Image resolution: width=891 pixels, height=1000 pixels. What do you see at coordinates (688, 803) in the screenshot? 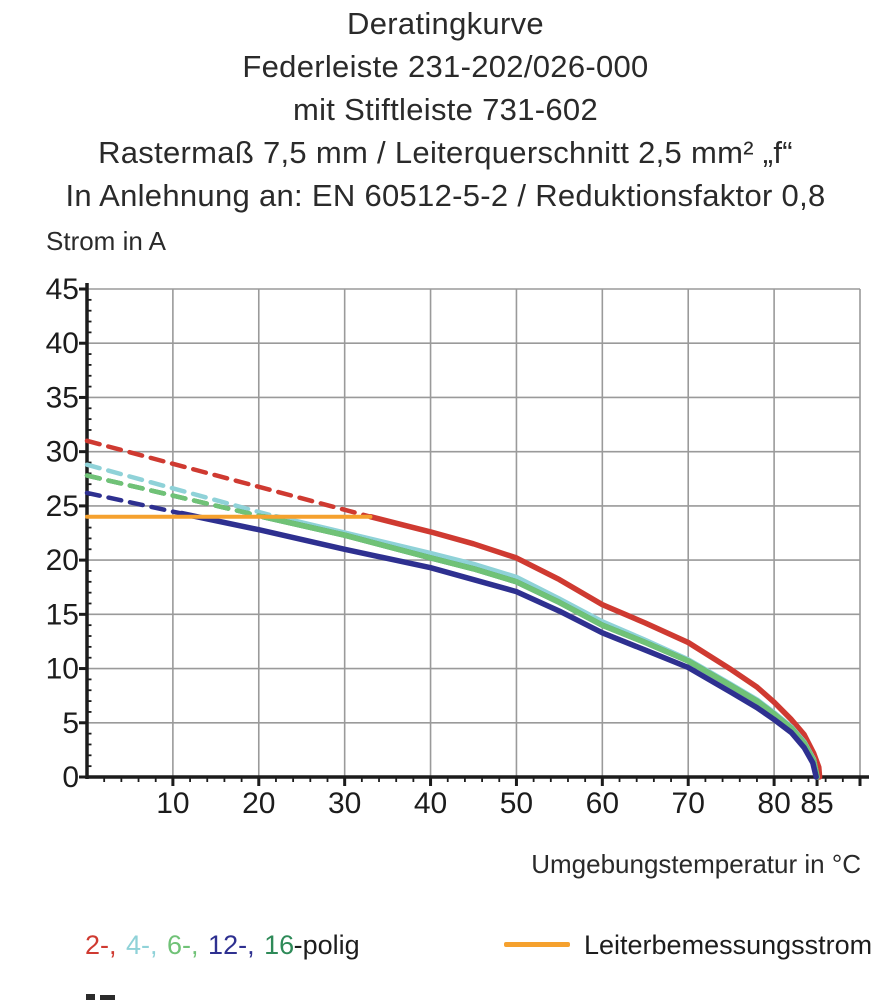
I see `x-tick-label: 70` at bounding box center [688, 803].